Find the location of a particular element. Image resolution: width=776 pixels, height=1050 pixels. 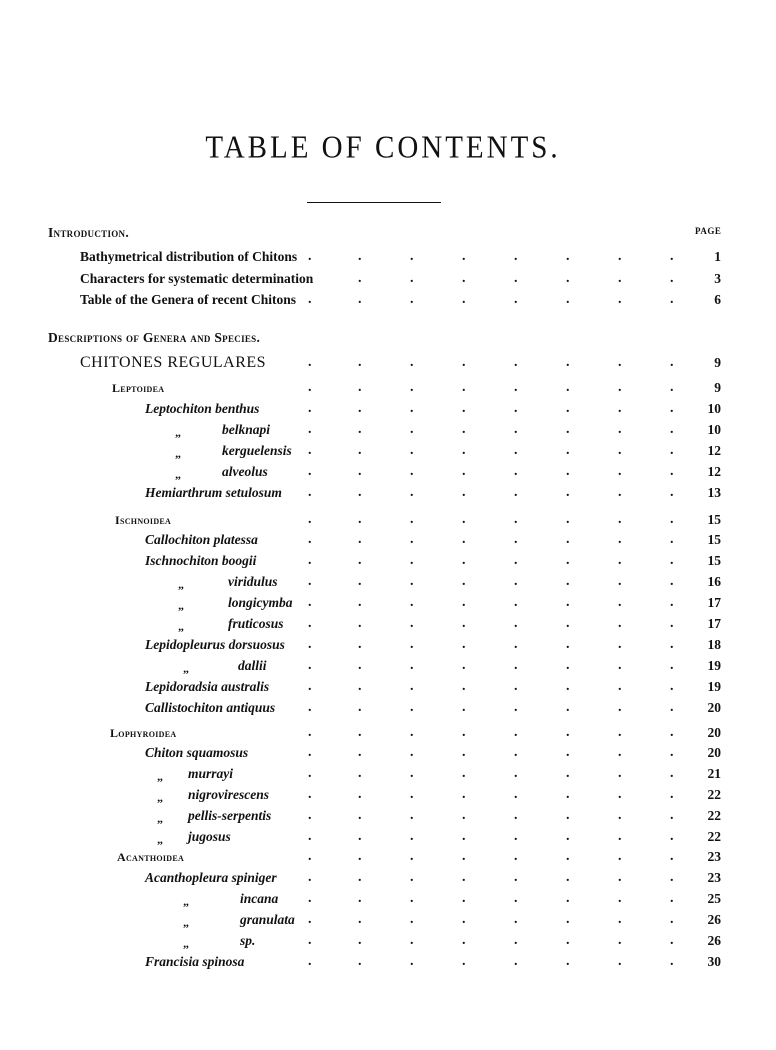

entry-title: Characters for systematic determination is located at coordinates (197, 278).